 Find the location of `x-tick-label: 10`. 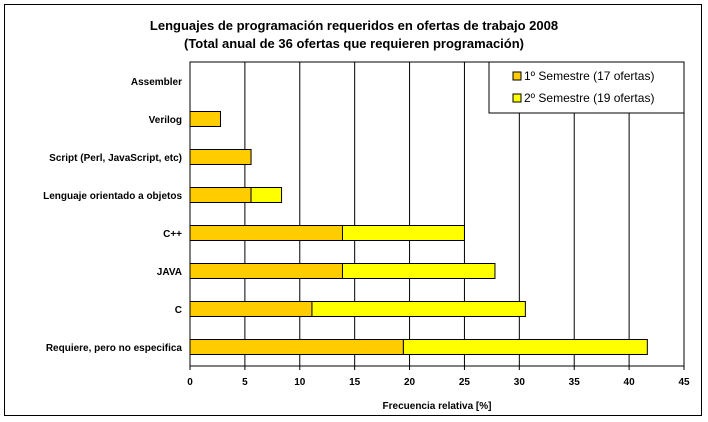

x-tick-label: 10 is located at coordinates (300, 382).